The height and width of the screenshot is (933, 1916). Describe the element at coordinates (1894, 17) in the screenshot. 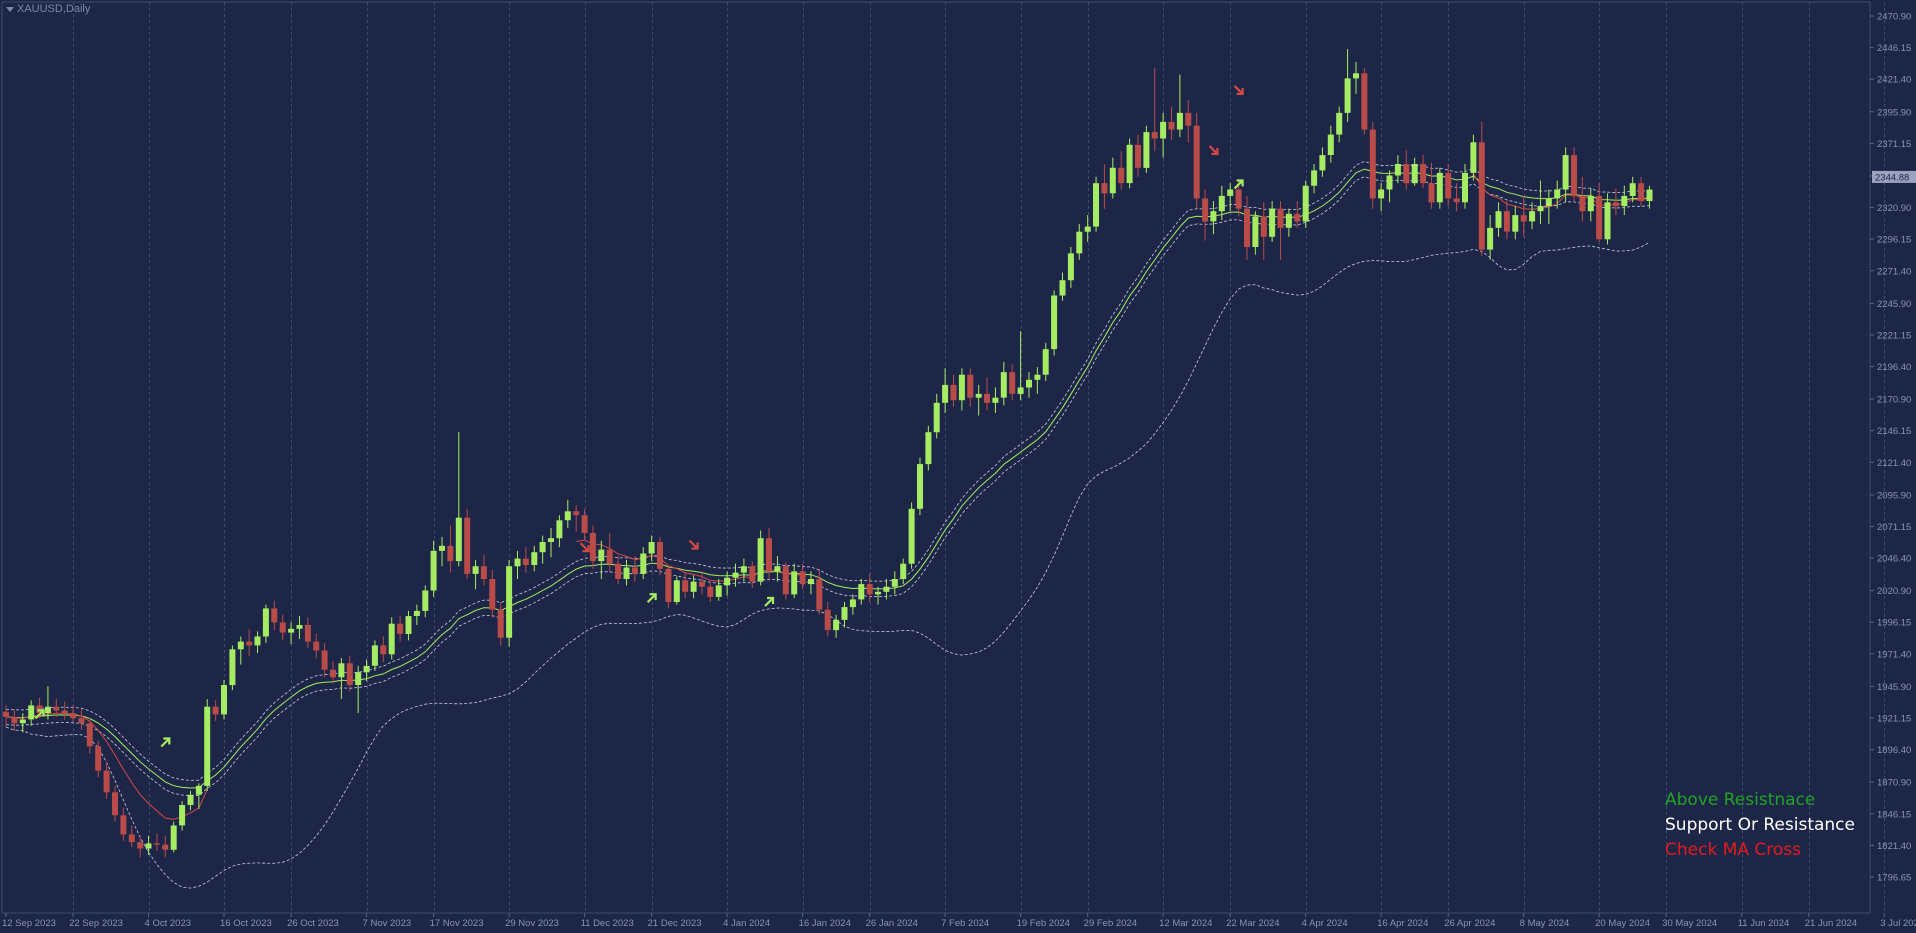

I see `y-tick-label: 2470.90` at that location.